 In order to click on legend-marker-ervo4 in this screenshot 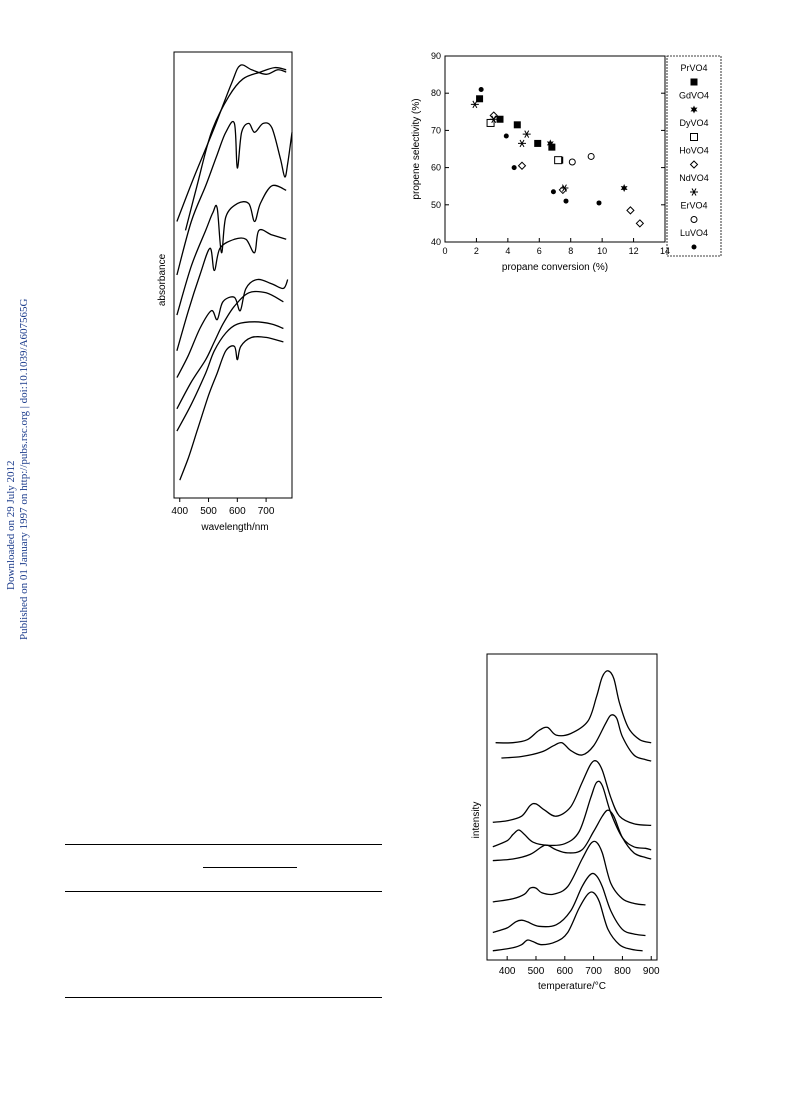, I will do `click(694, 219)`.